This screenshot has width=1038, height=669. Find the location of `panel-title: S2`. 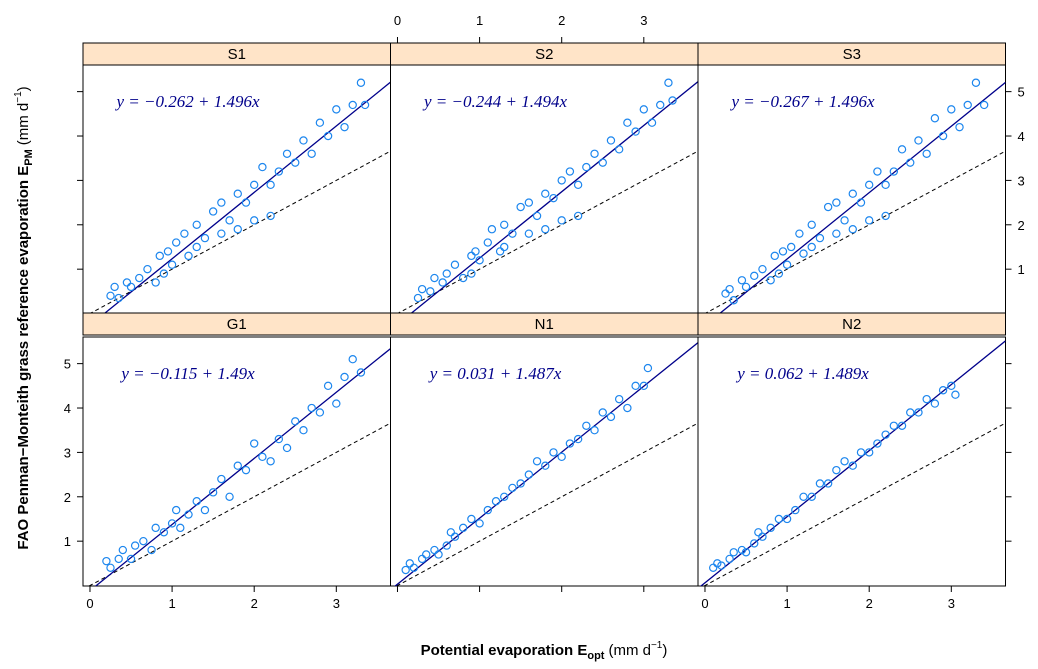

panel-title: S2 is located at coordinates (544, 54).